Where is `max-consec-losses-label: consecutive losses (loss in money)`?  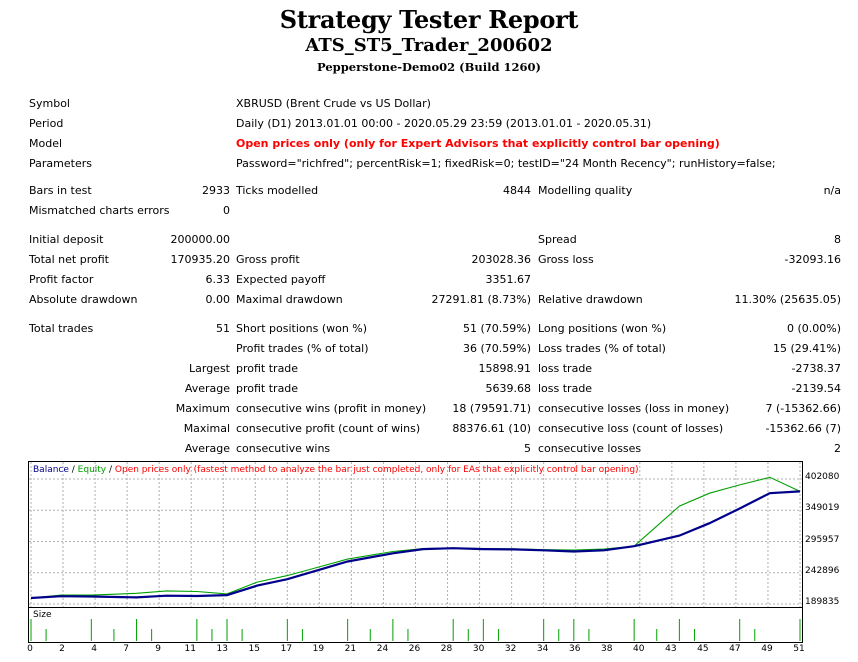 max-consec-losses-label: consecutive losses (loss in money) is located at coordinates (634, 408).